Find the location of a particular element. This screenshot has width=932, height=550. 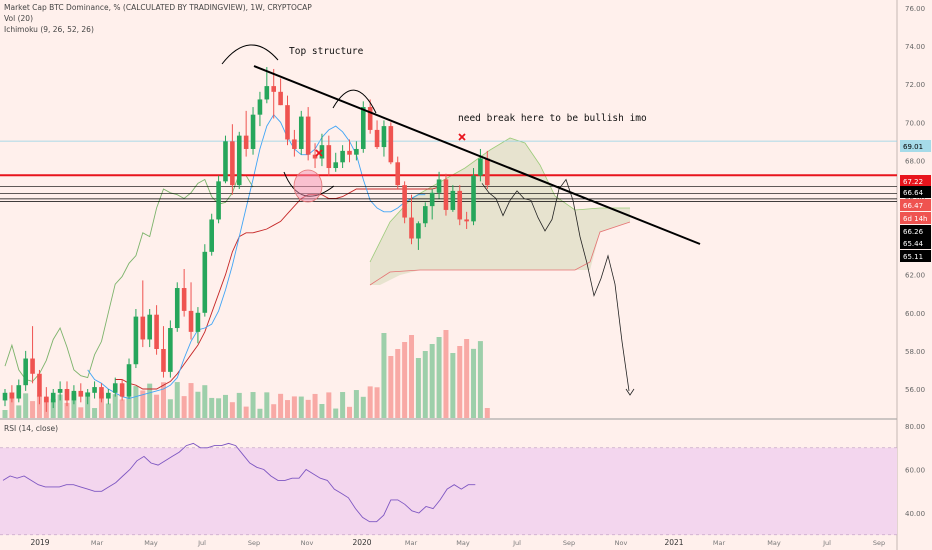

price-label-text: 66.64 is located at coordinates (913, 193).